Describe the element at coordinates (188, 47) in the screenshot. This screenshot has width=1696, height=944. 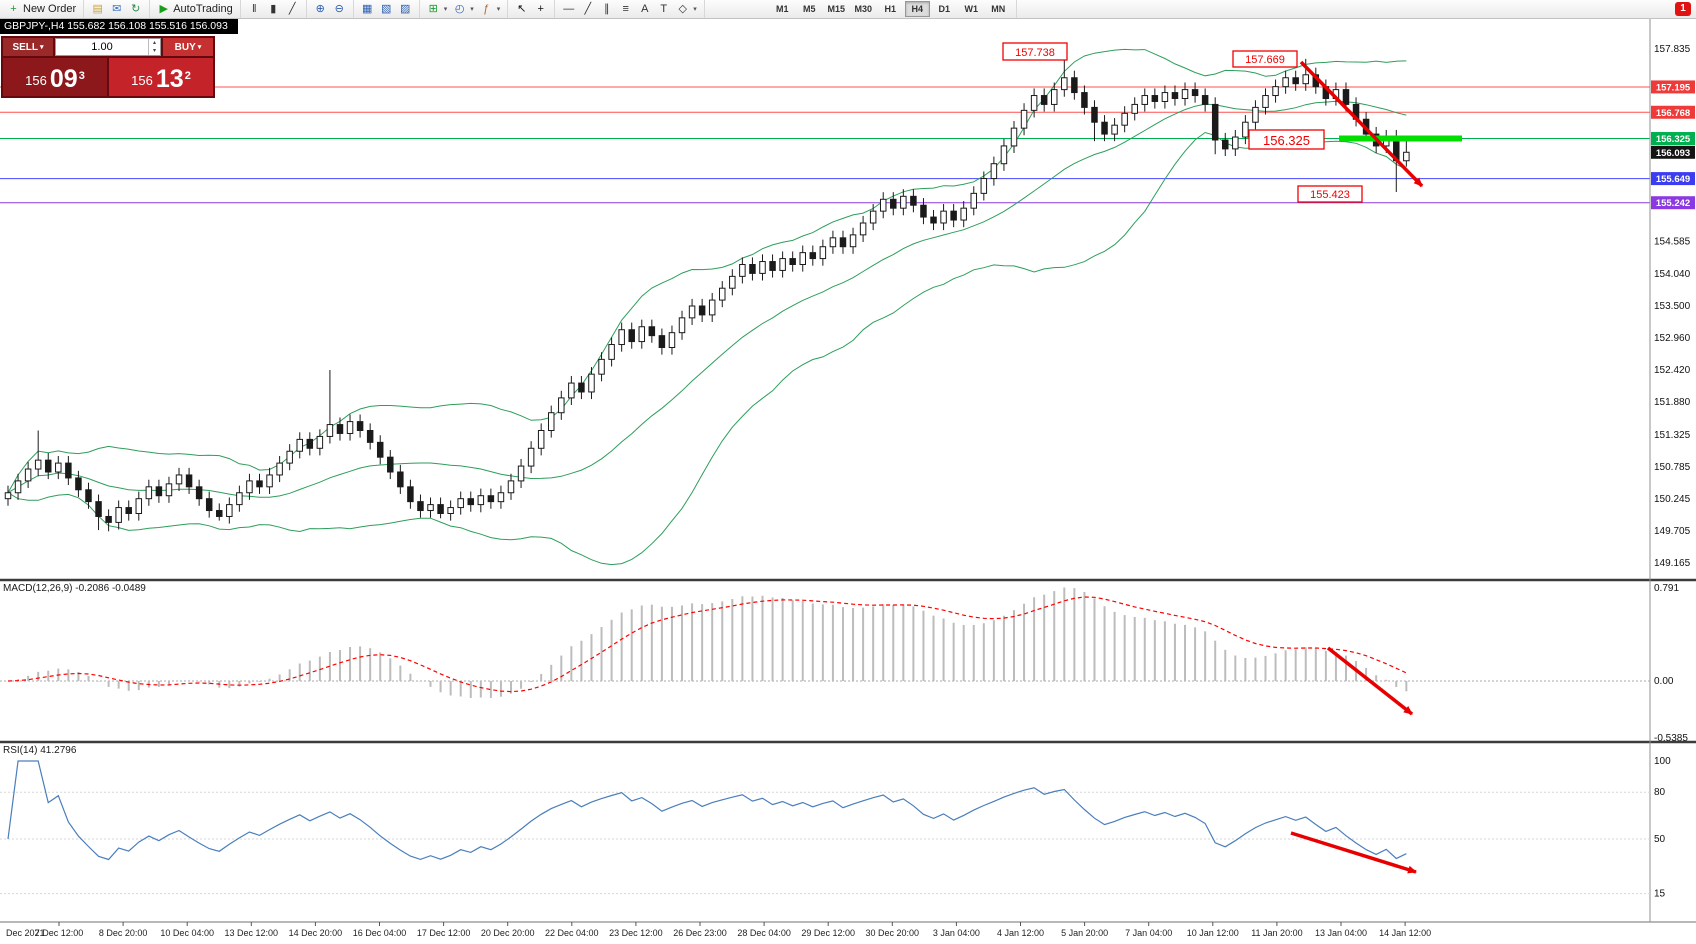
I see `buy-button: BUY ▾` at that location.